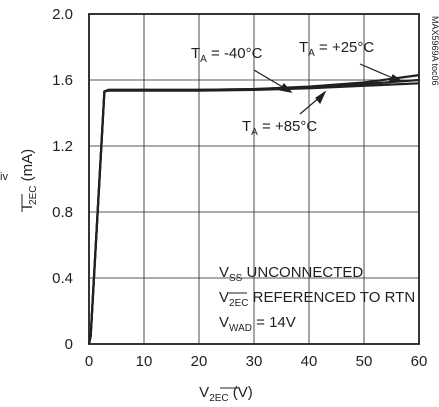  Describe the element at coordinates (321, 97) in the screenshot. I see `arrowhead-plus85` at that location.